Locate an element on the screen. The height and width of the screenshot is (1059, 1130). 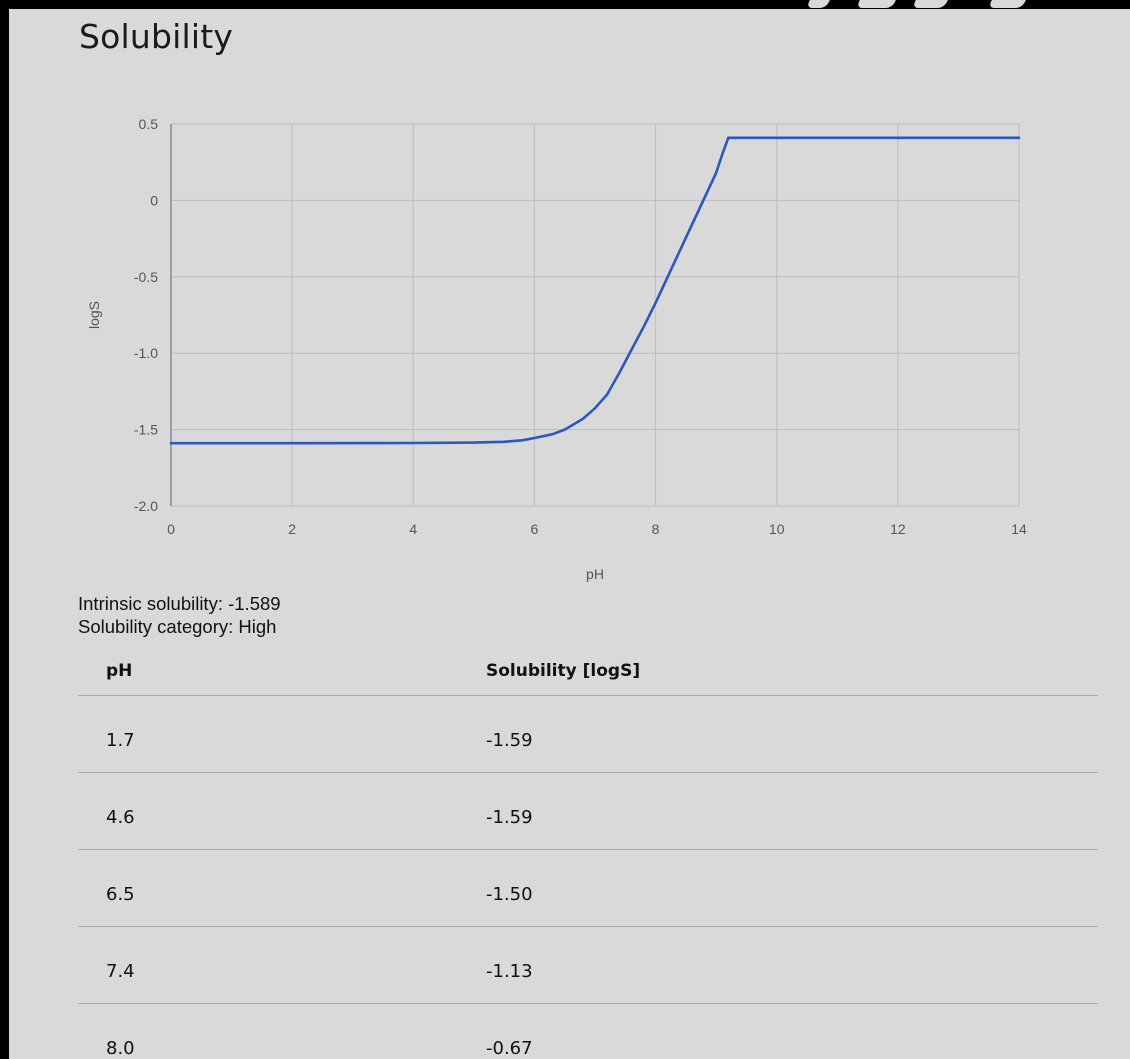
x-tick-label: 12 is located at coordinates (898, 529).